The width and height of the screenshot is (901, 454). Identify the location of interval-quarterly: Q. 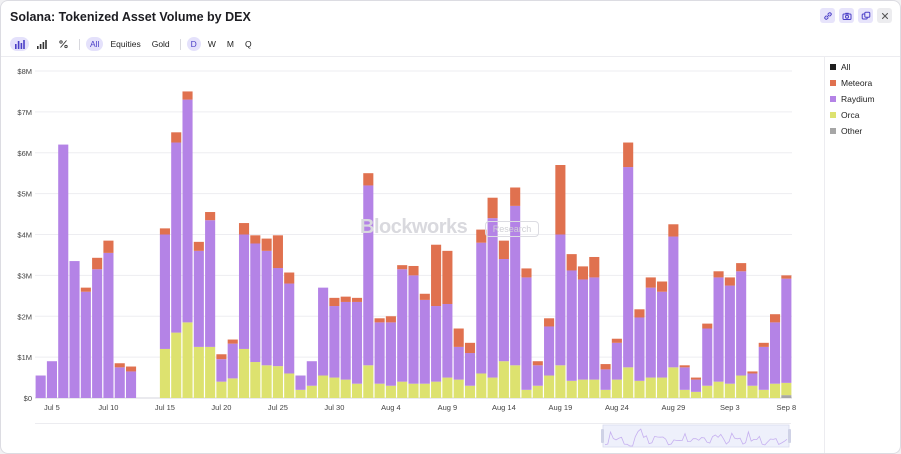
(248, 44).